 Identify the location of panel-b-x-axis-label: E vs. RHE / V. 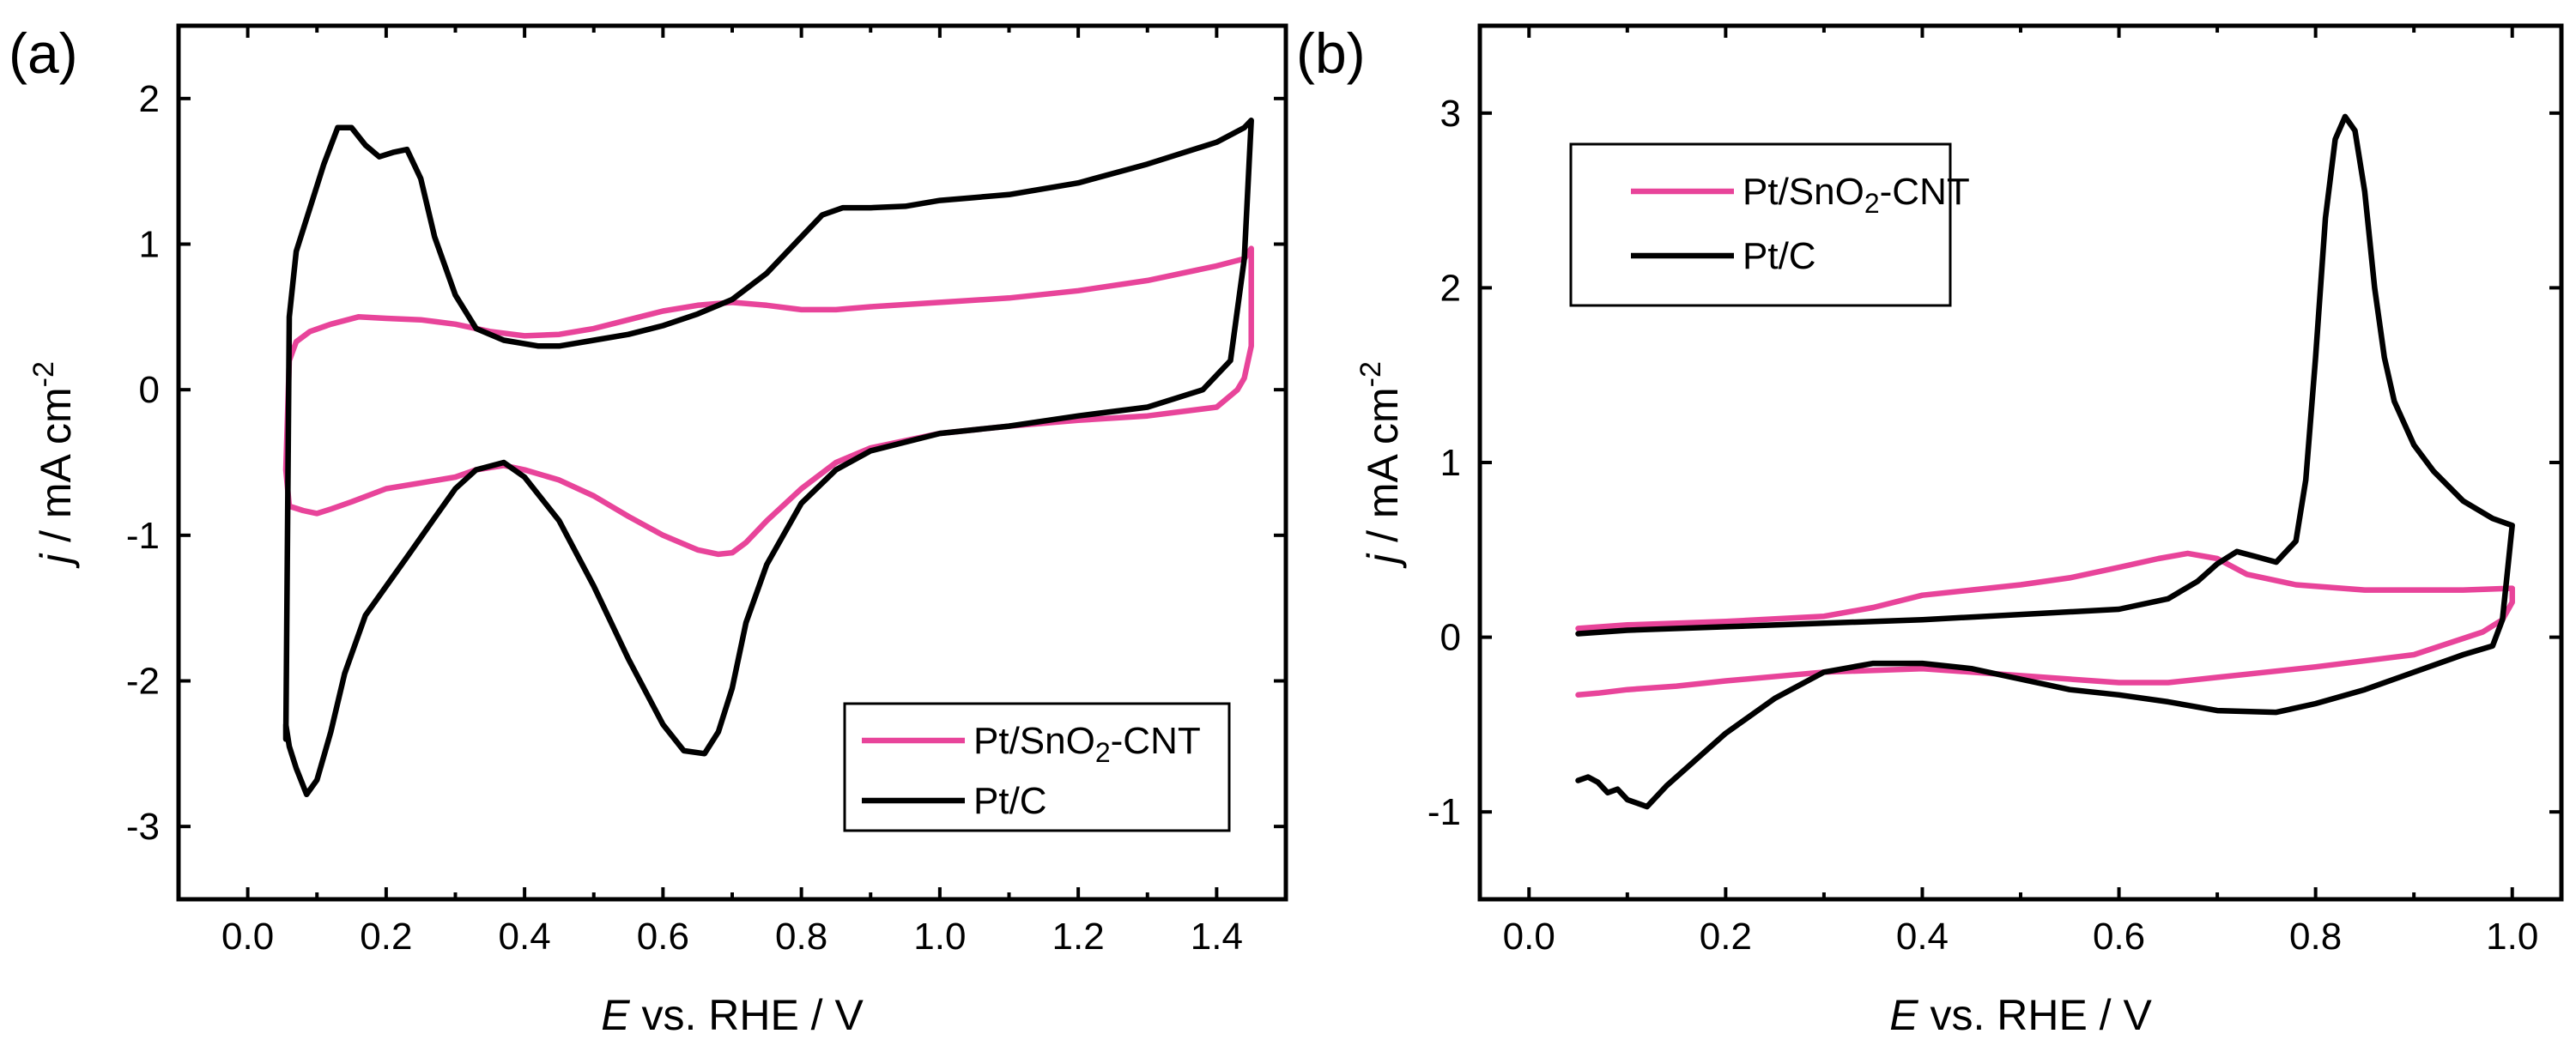
(2021, 1015).